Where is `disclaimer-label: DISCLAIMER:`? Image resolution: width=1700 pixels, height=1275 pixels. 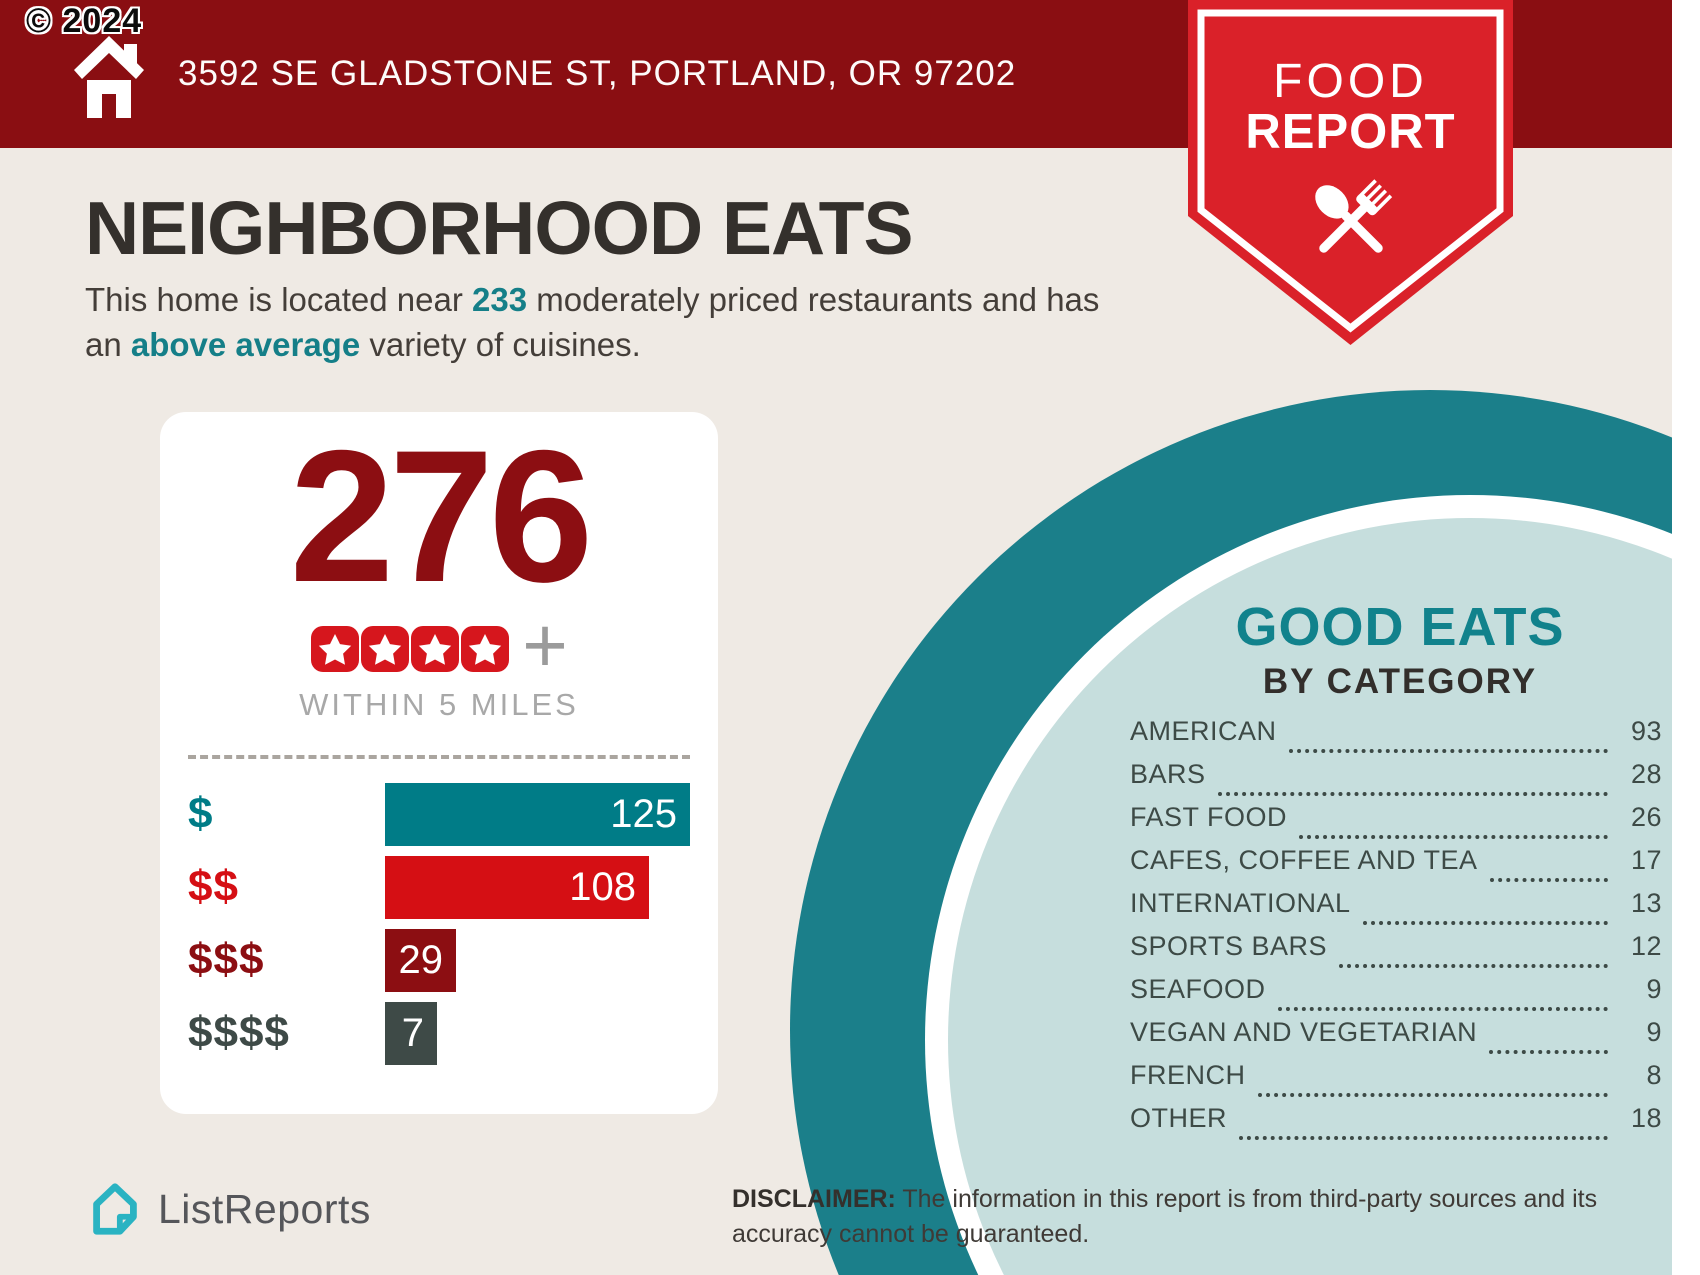
disclaimer-label: DISCLAIMER: is located at coordinates (814, 1199).